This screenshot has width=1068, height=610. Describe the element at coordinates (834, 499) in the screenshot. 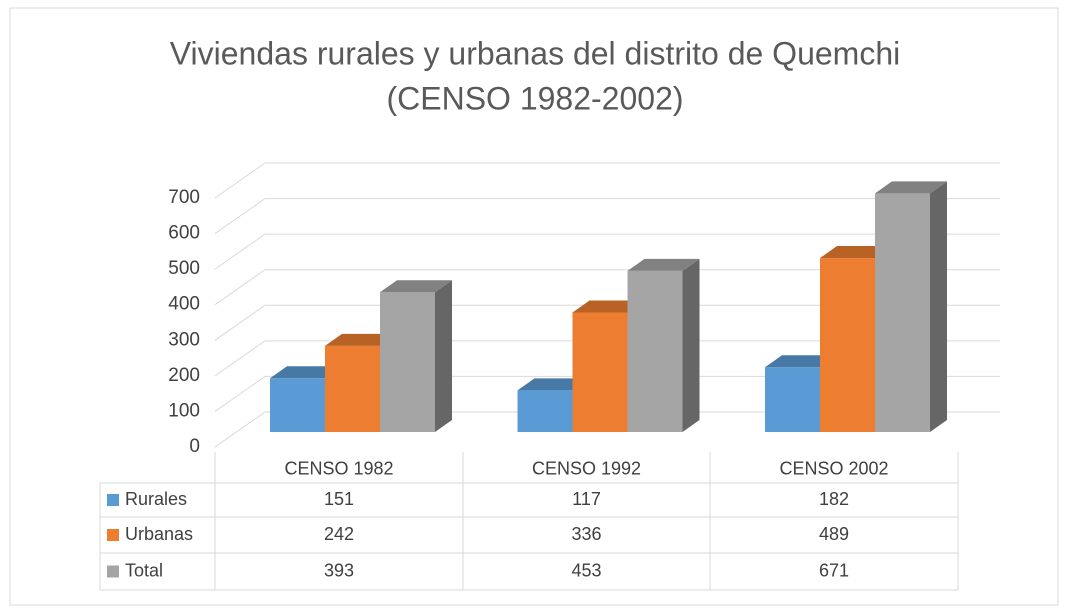

I see `table-value: 182` at that location.